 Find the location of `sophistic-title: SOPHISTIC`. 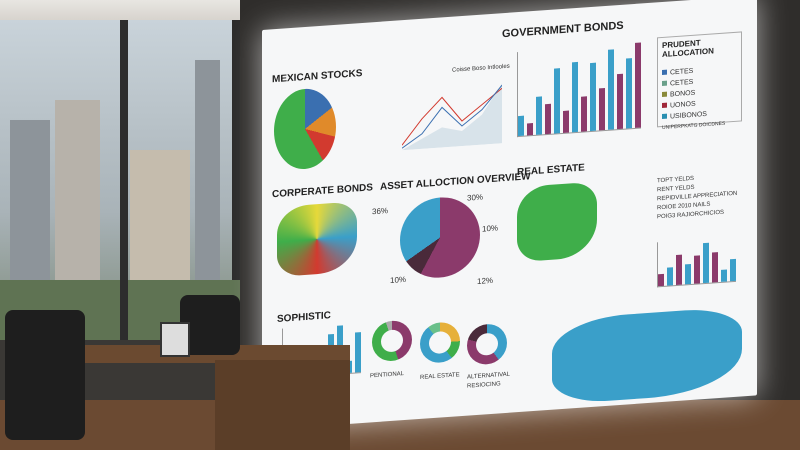

sophistic-title: SOPHISTIC is located at coordinates (304, 317).